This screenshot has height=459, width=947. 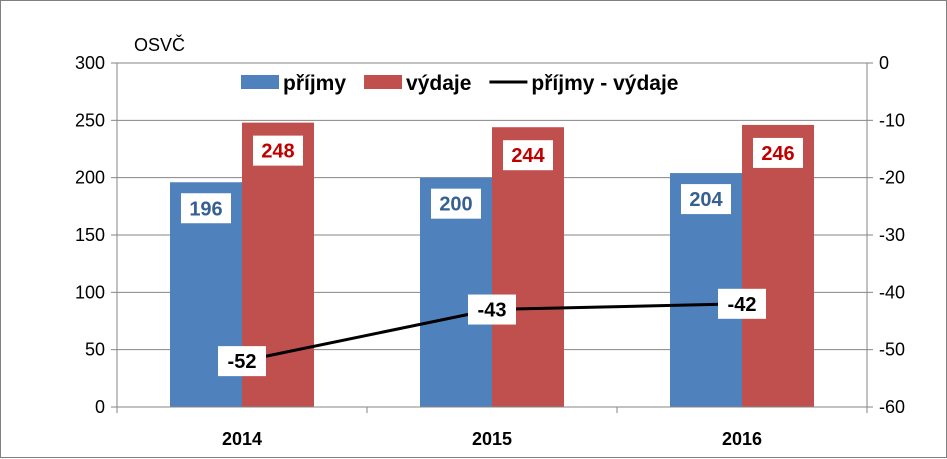 I want to click on right-tick-label: 0, so click(x=884, y=63).